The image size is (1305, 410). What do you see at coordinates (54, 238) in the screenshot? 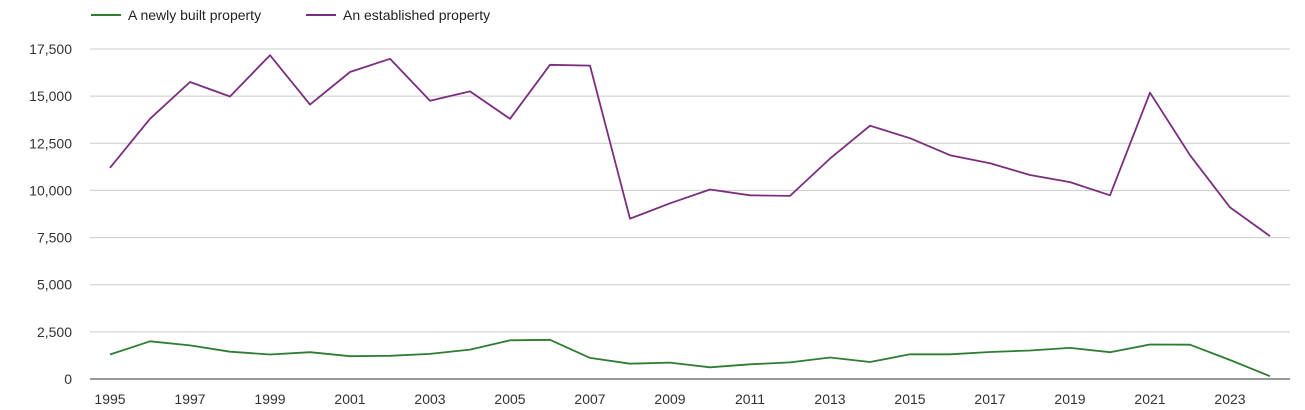
I see `y-tick-label: 7,500` at bounding box center [54, 238].